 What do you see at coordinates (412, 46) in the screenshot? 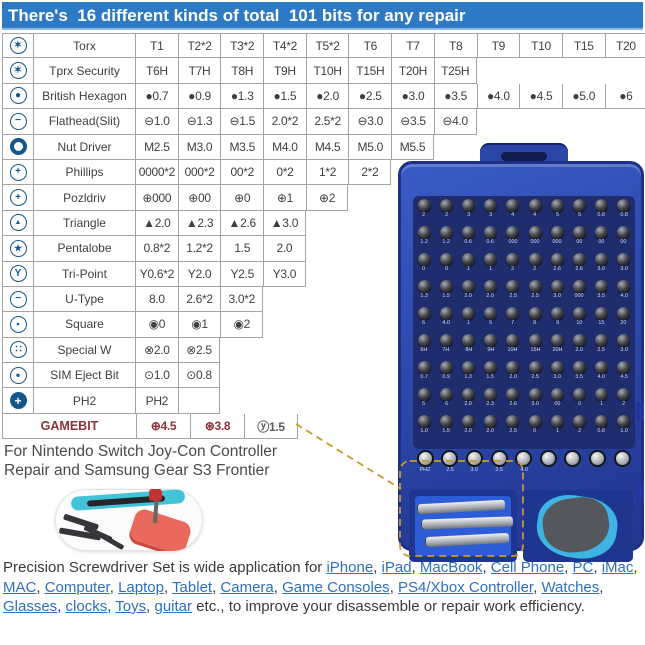
I see `bit-size-cell: T7` at bounding box center [412, 46].